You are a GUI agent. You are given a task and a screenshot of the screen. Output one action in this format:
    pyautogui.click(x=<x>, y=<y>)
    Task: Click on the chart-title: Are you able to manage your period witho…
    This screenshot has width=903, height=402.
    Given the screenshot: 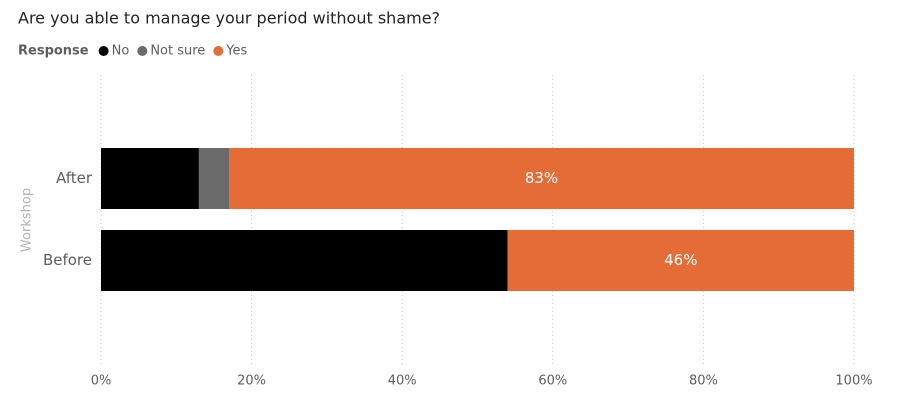 What is the action you would take?
    pyautogui.click(x=229, y=18)
    